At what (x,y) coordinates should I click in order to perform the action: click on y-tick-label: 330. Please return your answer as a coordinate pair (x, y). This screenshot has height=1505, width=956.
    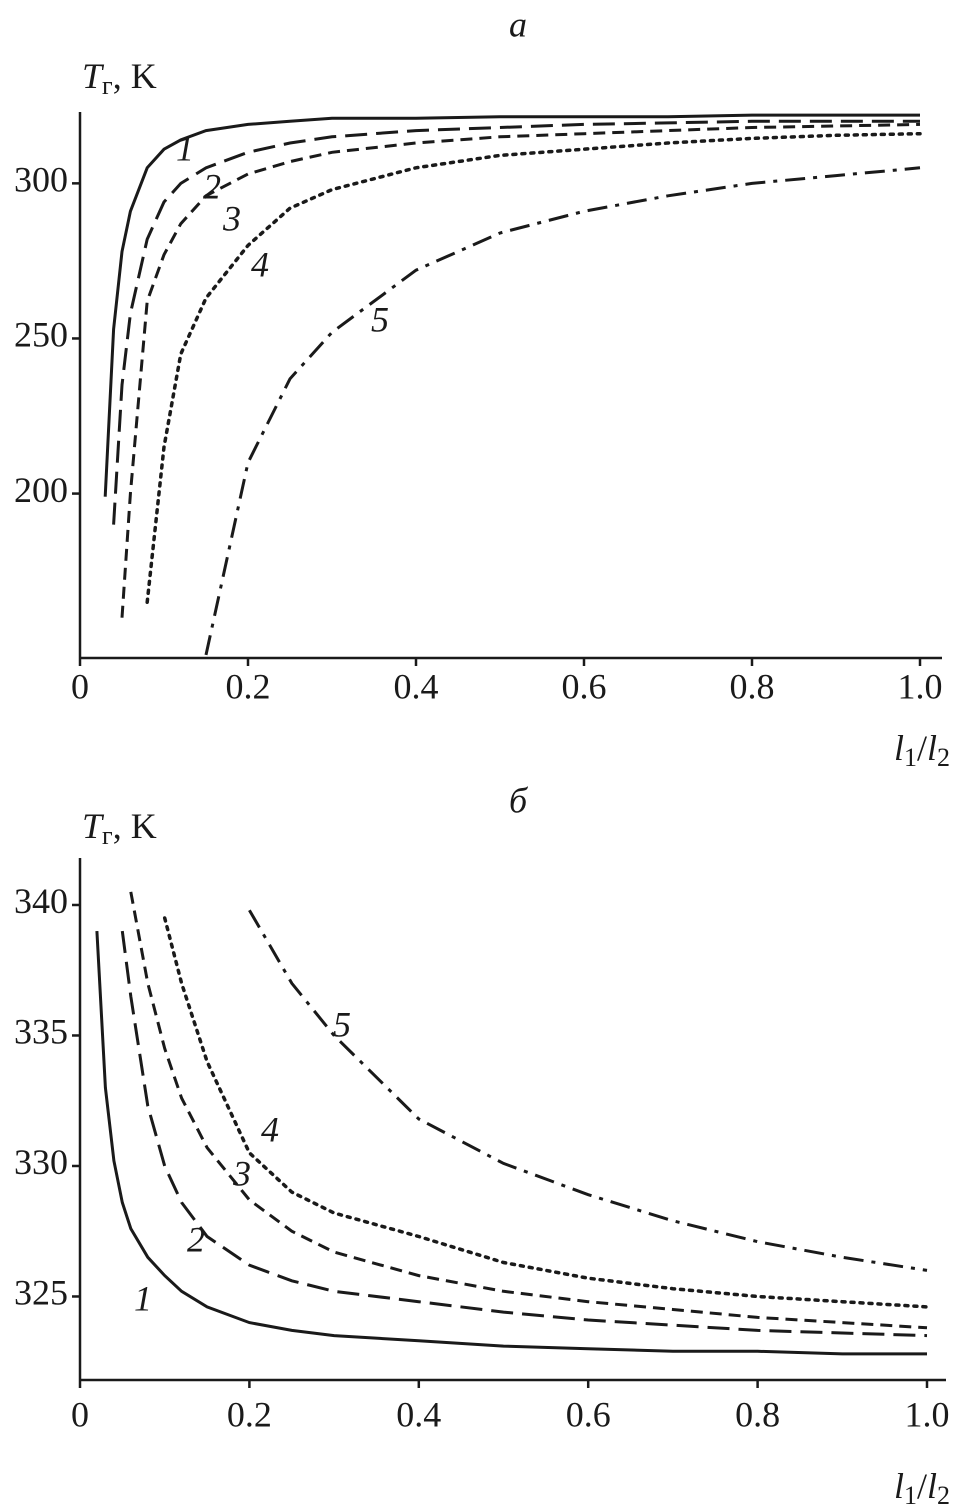
    Looking at the image, I should click on (41, 1162).